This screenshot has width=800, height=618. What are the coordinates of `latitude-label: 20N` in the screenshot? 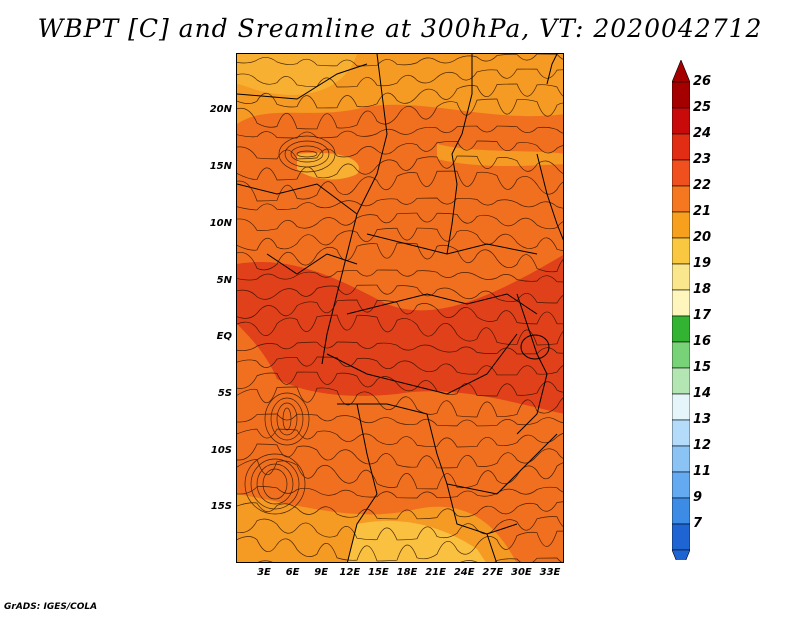 It's located at (220, 109).